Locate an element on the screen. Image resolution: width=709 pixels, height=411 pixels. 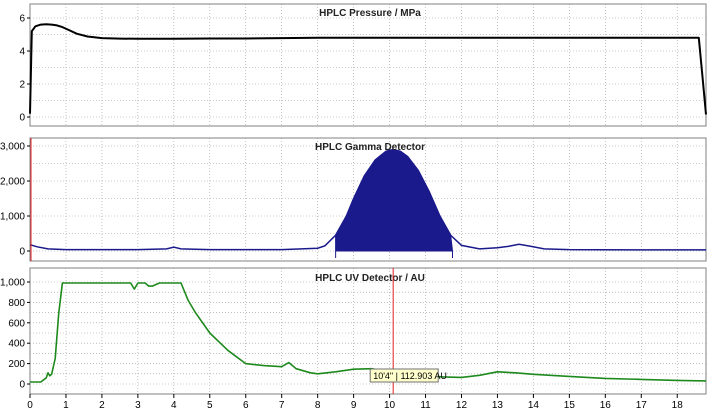
x-tick-label: 17 is located at coordinates (642, 405).